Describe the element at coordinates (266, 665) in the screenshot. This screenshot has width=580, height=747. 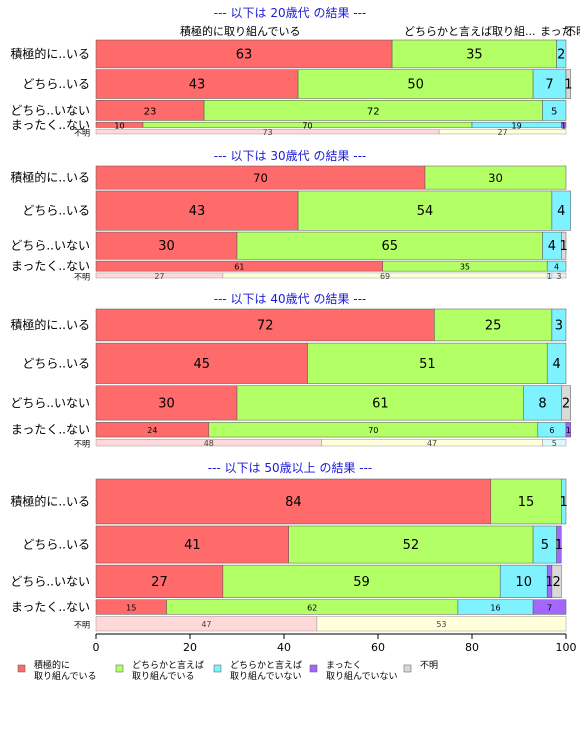
I see `legend-label: どちらかと言えば` at that location.